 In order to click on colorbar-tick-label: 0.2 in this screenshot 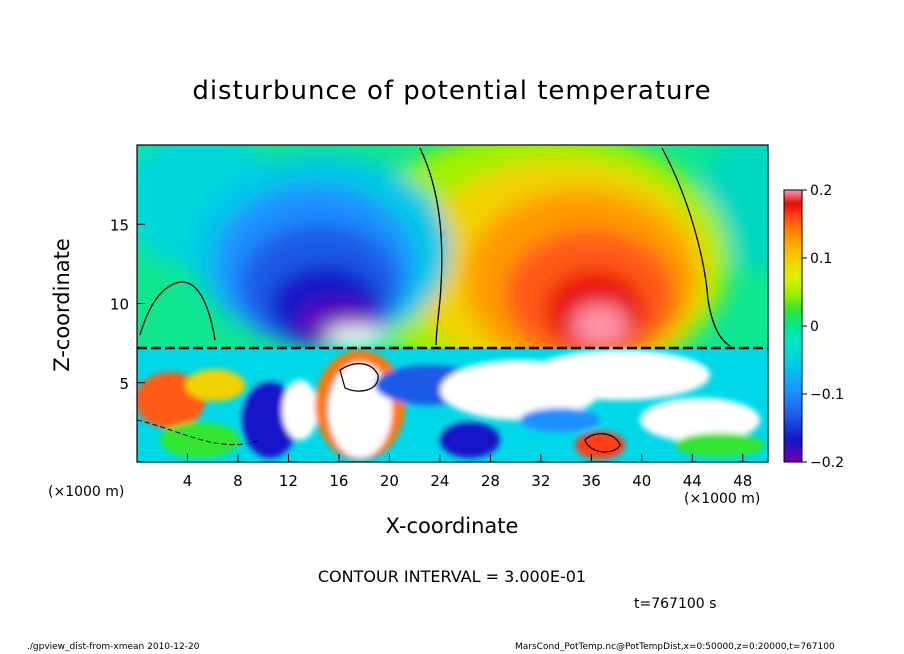, I will do `click(821, 191)`.